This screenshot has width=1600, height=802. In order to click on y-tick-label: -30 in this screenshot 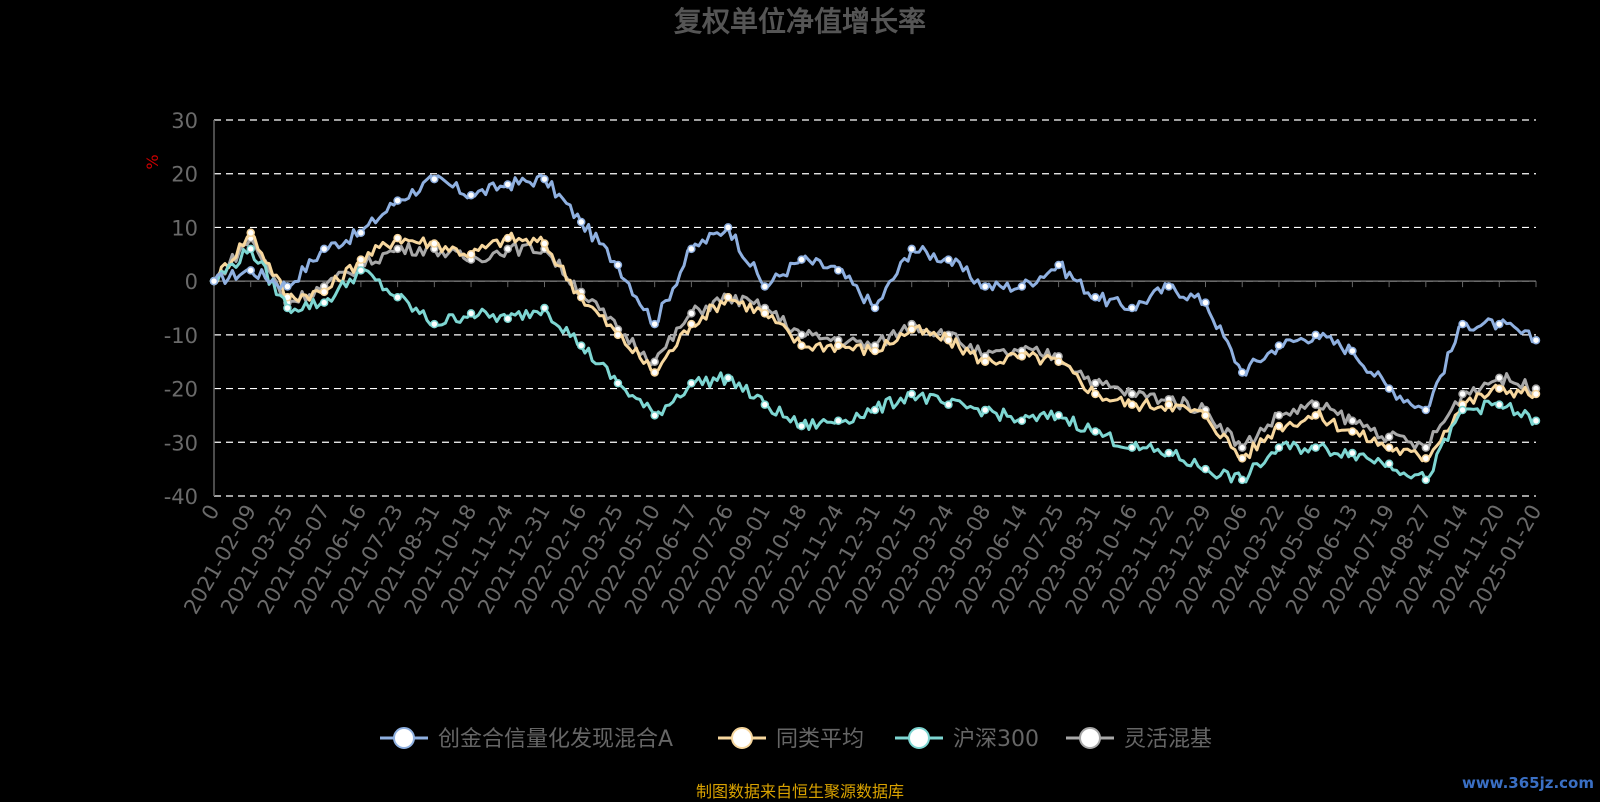, I will do `click(181, 443)`.